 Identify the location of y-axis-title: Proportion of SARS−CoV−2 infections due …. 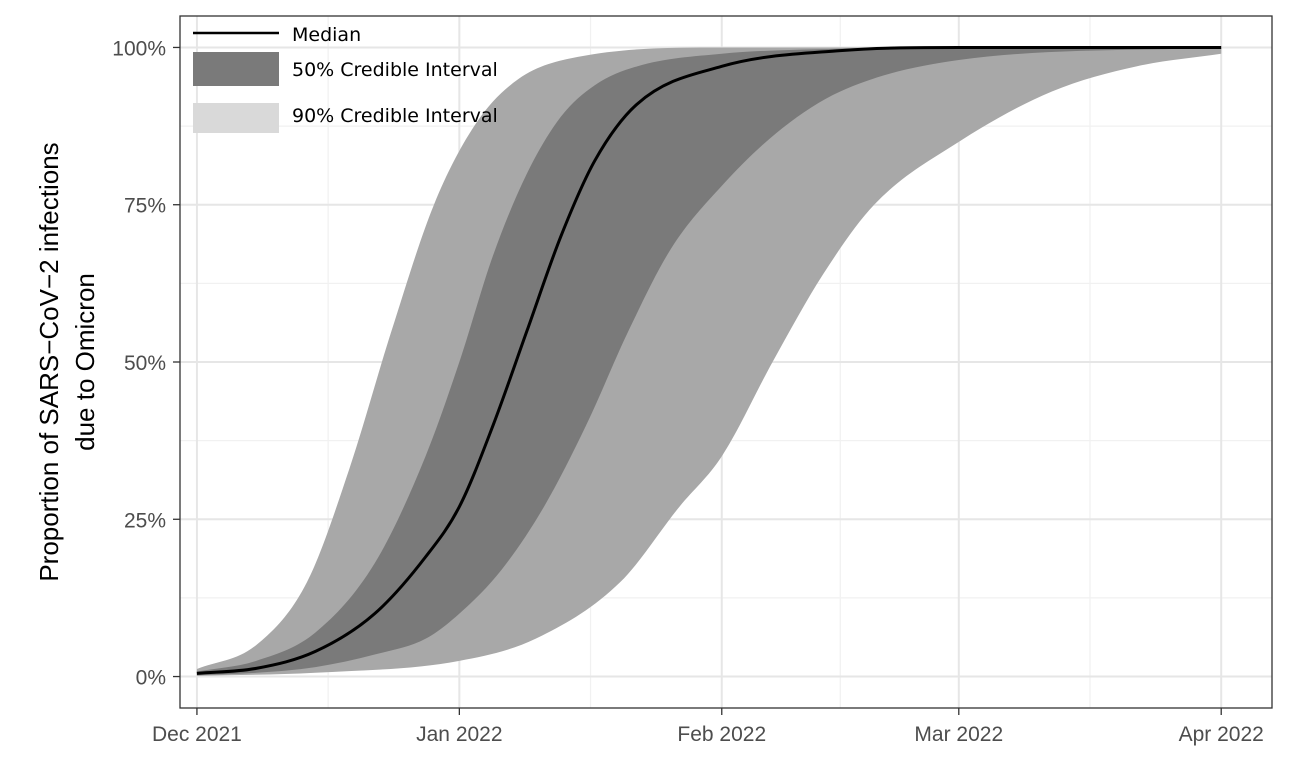
(67, 361).